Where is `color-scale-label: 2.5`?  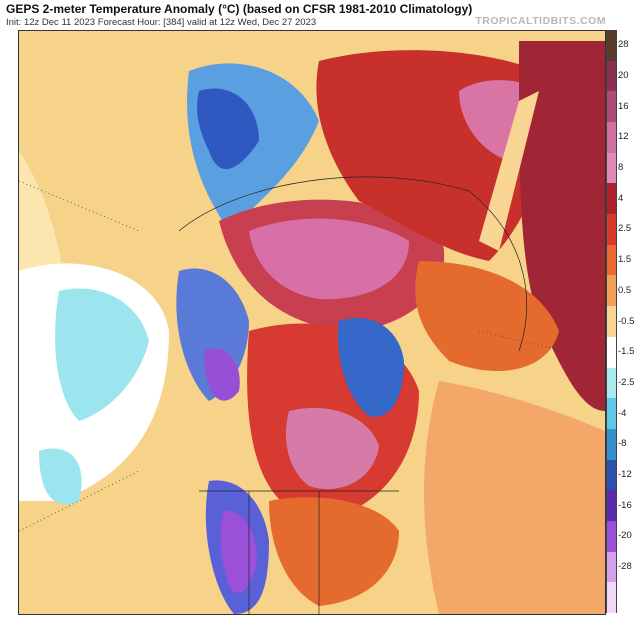
color-scale-label: 2.5 is located at coordinates (625, 229).